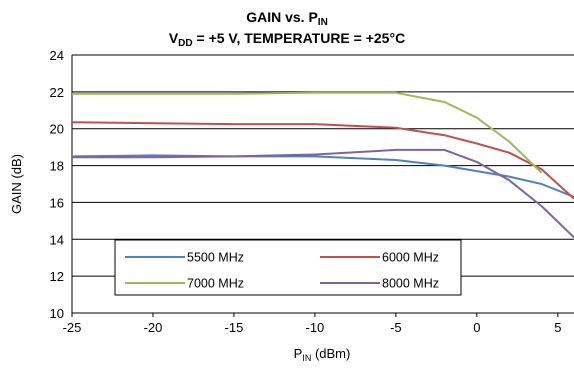 Image resolution: width=574 pixels, height=369 pixels. Describe the element at coordinates (476, 327) in the screenshot. I see `x-tick-label: 0` at that location.